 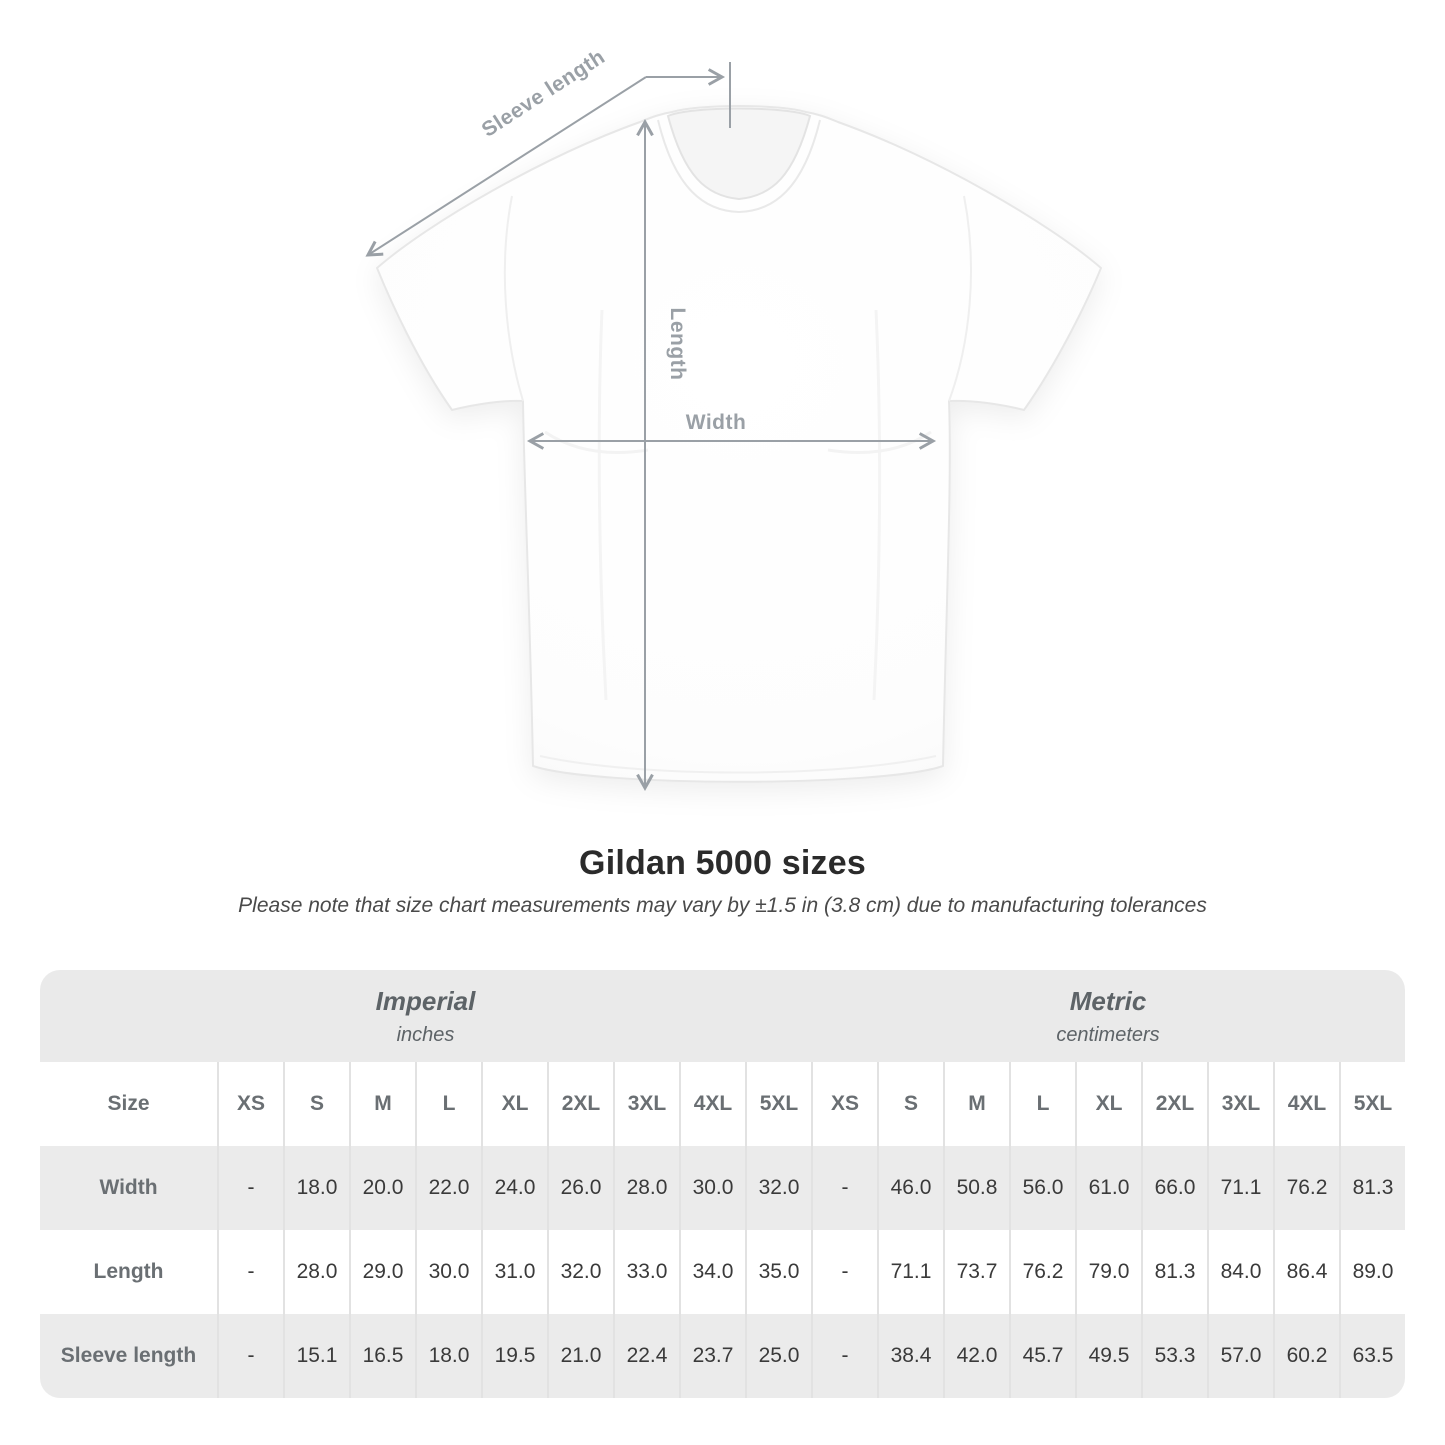 What do you see at coordinates (128, 1355) in the screenshot?
I see `row-label: Sleeve length` at bounding box center [128, 1355].